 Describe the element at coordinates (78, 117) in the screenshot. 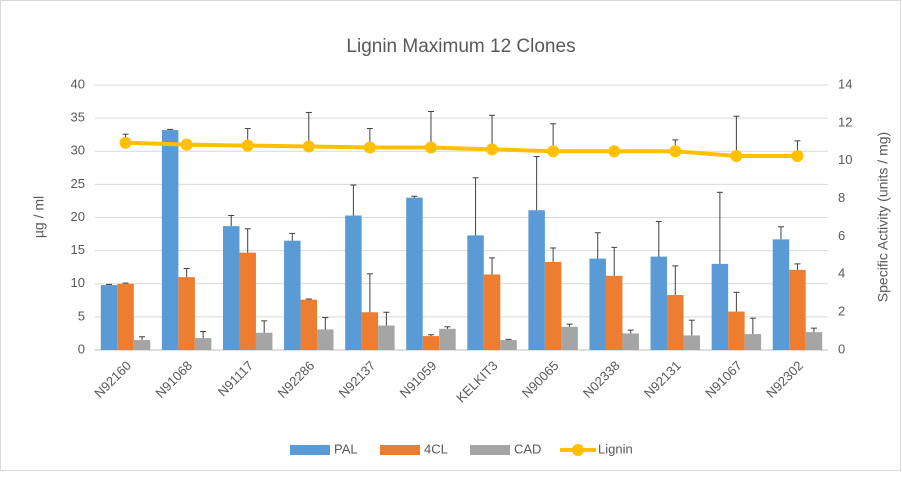

I see `y-tick-label: 35` at that location.